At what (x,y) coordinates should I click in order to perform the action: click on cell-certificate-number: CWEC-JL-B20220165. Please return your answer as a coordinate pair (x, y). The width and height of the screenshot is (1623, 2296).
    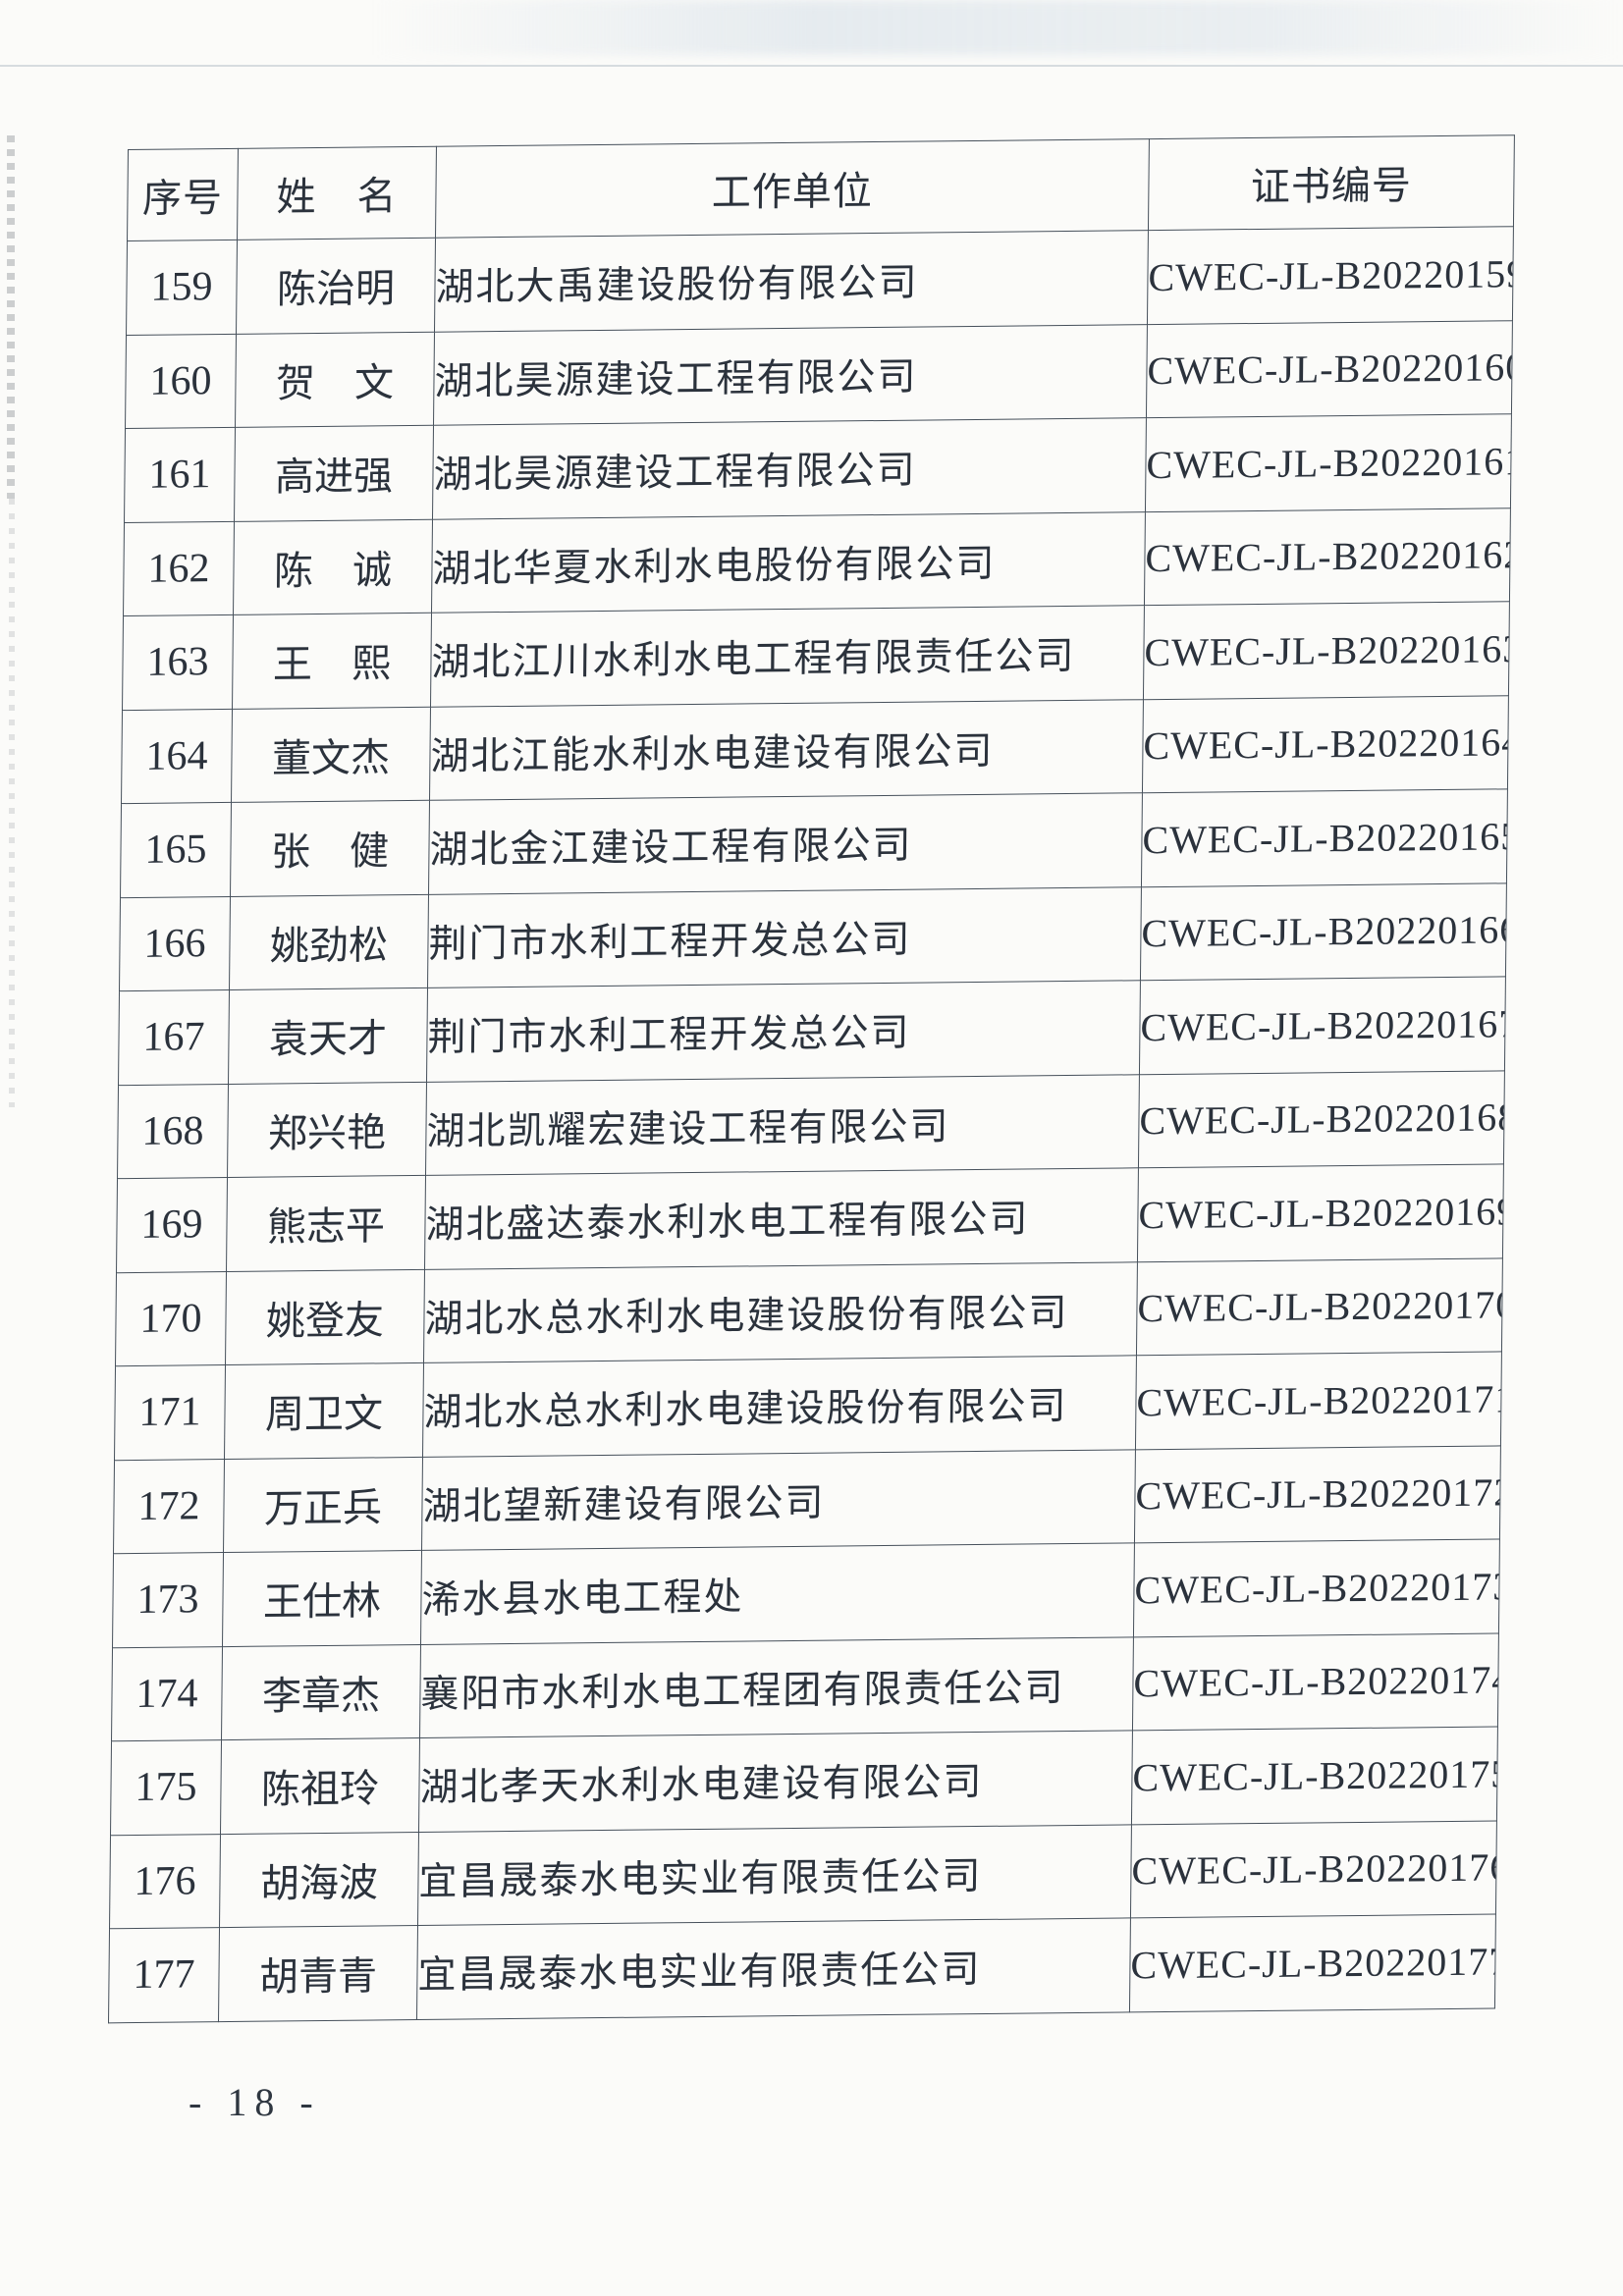
    Looking at the image, I should click on (1324, 838).